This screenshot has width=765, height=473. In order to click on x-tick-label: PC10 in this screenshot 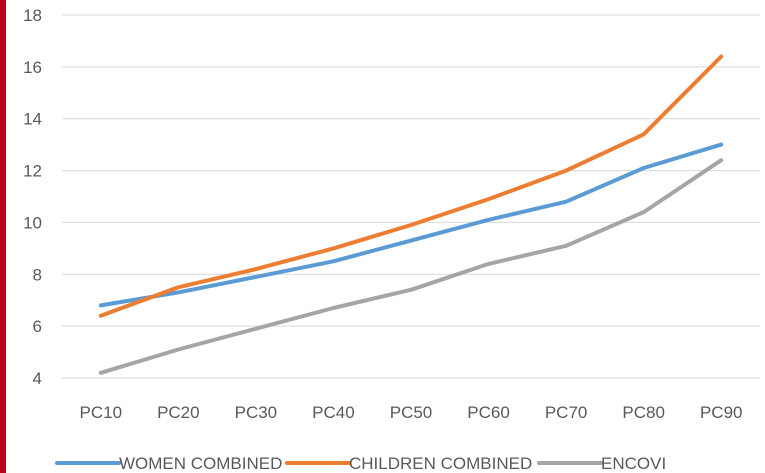, I will do `click(101, 412)`.